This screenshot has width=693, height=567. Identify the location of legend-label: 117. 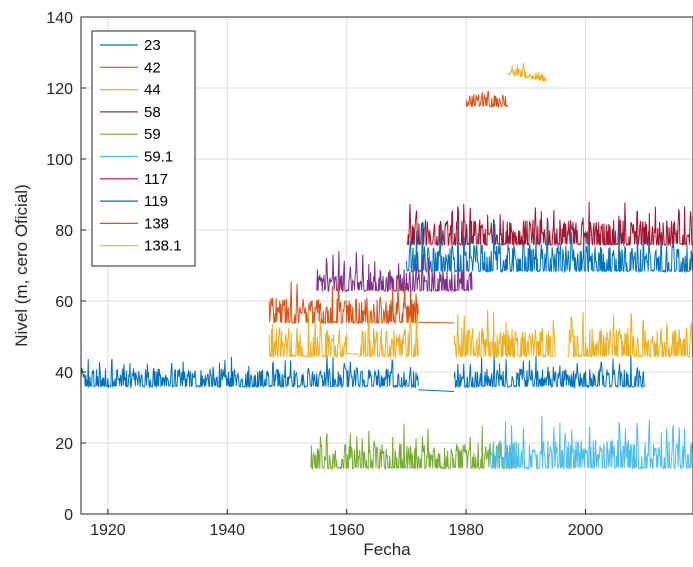
(156, 179).